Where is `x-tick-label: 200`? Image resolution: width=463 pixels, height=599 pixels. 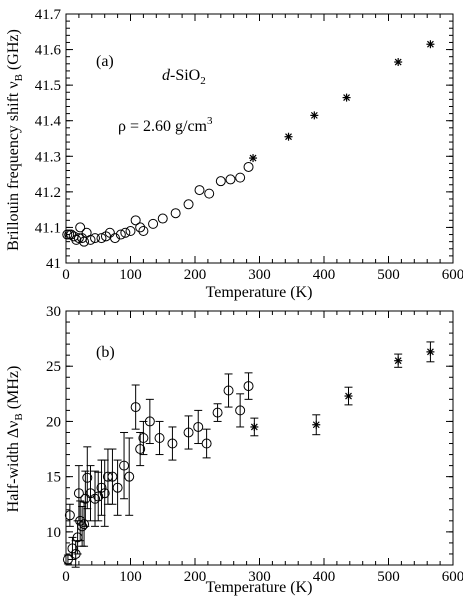
x-tick-label: 200 is located at coordinates (195, 577).